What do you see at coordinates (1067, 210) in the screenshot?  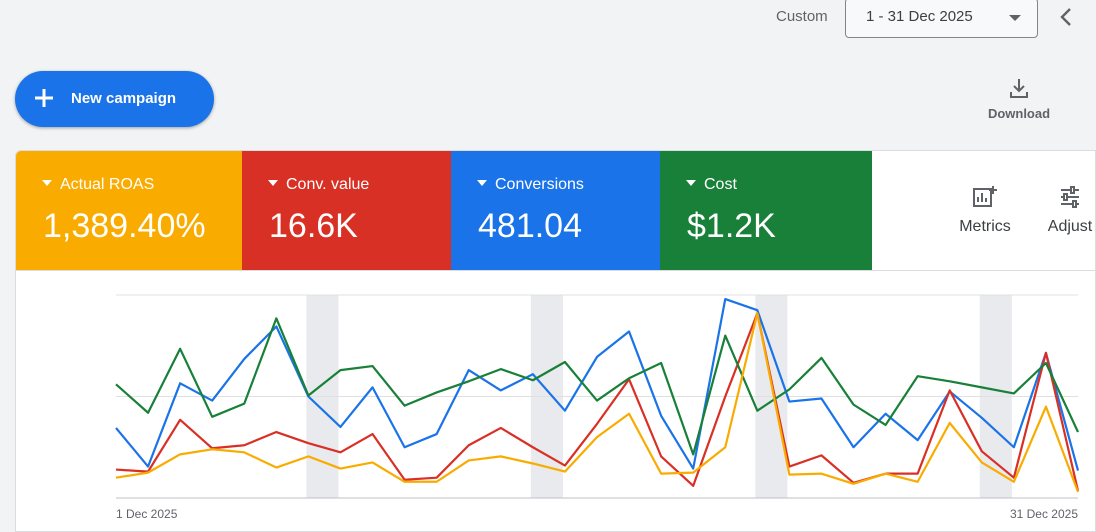 I see `adjust-button: Adjust` at bounding box center [1067, 210].